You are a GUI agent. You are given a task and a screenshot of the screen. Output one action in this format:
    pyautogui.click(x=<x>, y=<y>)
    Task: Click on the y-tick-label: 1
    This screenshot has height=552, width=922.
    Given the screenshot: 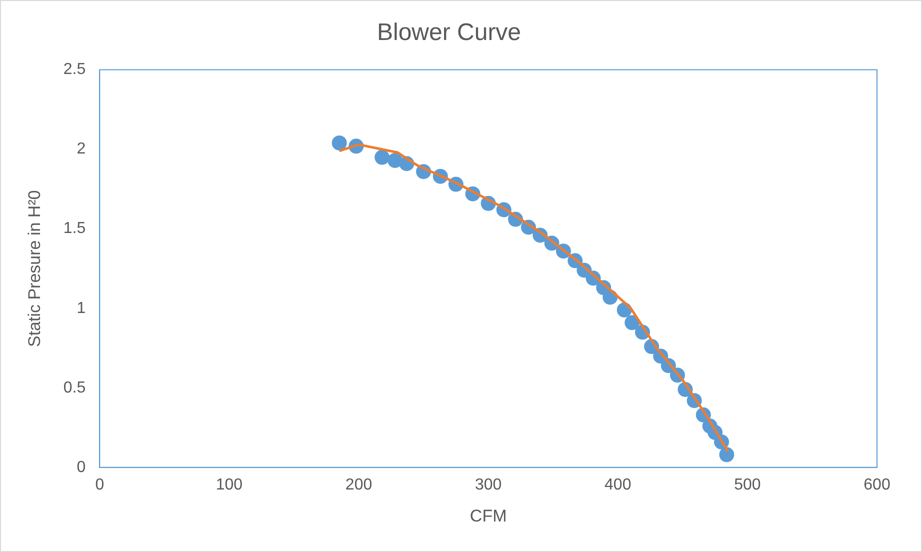 What is the action you would take?
    pyautogui.click(x=81, y=308)
    